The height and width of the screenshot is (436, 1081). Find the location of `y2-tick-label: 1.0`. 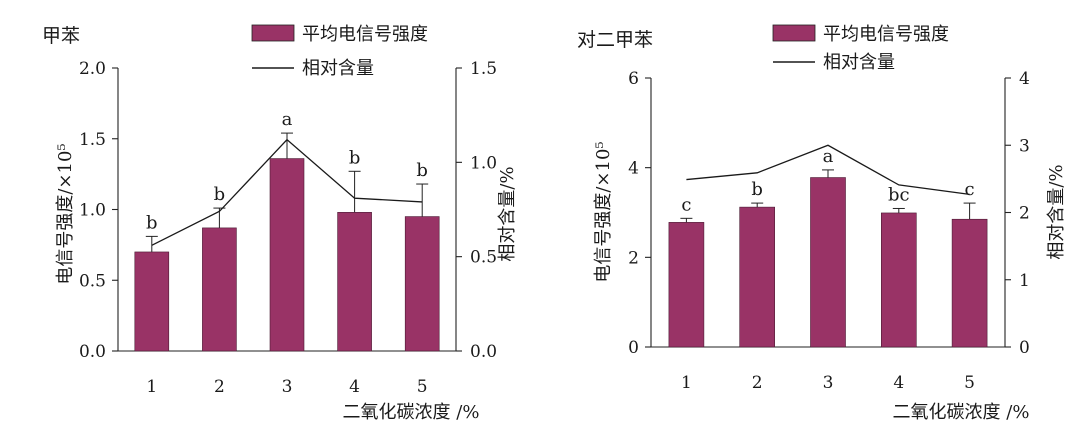

y2-tick-label: 1.0 is located at coordinates (483, 163).